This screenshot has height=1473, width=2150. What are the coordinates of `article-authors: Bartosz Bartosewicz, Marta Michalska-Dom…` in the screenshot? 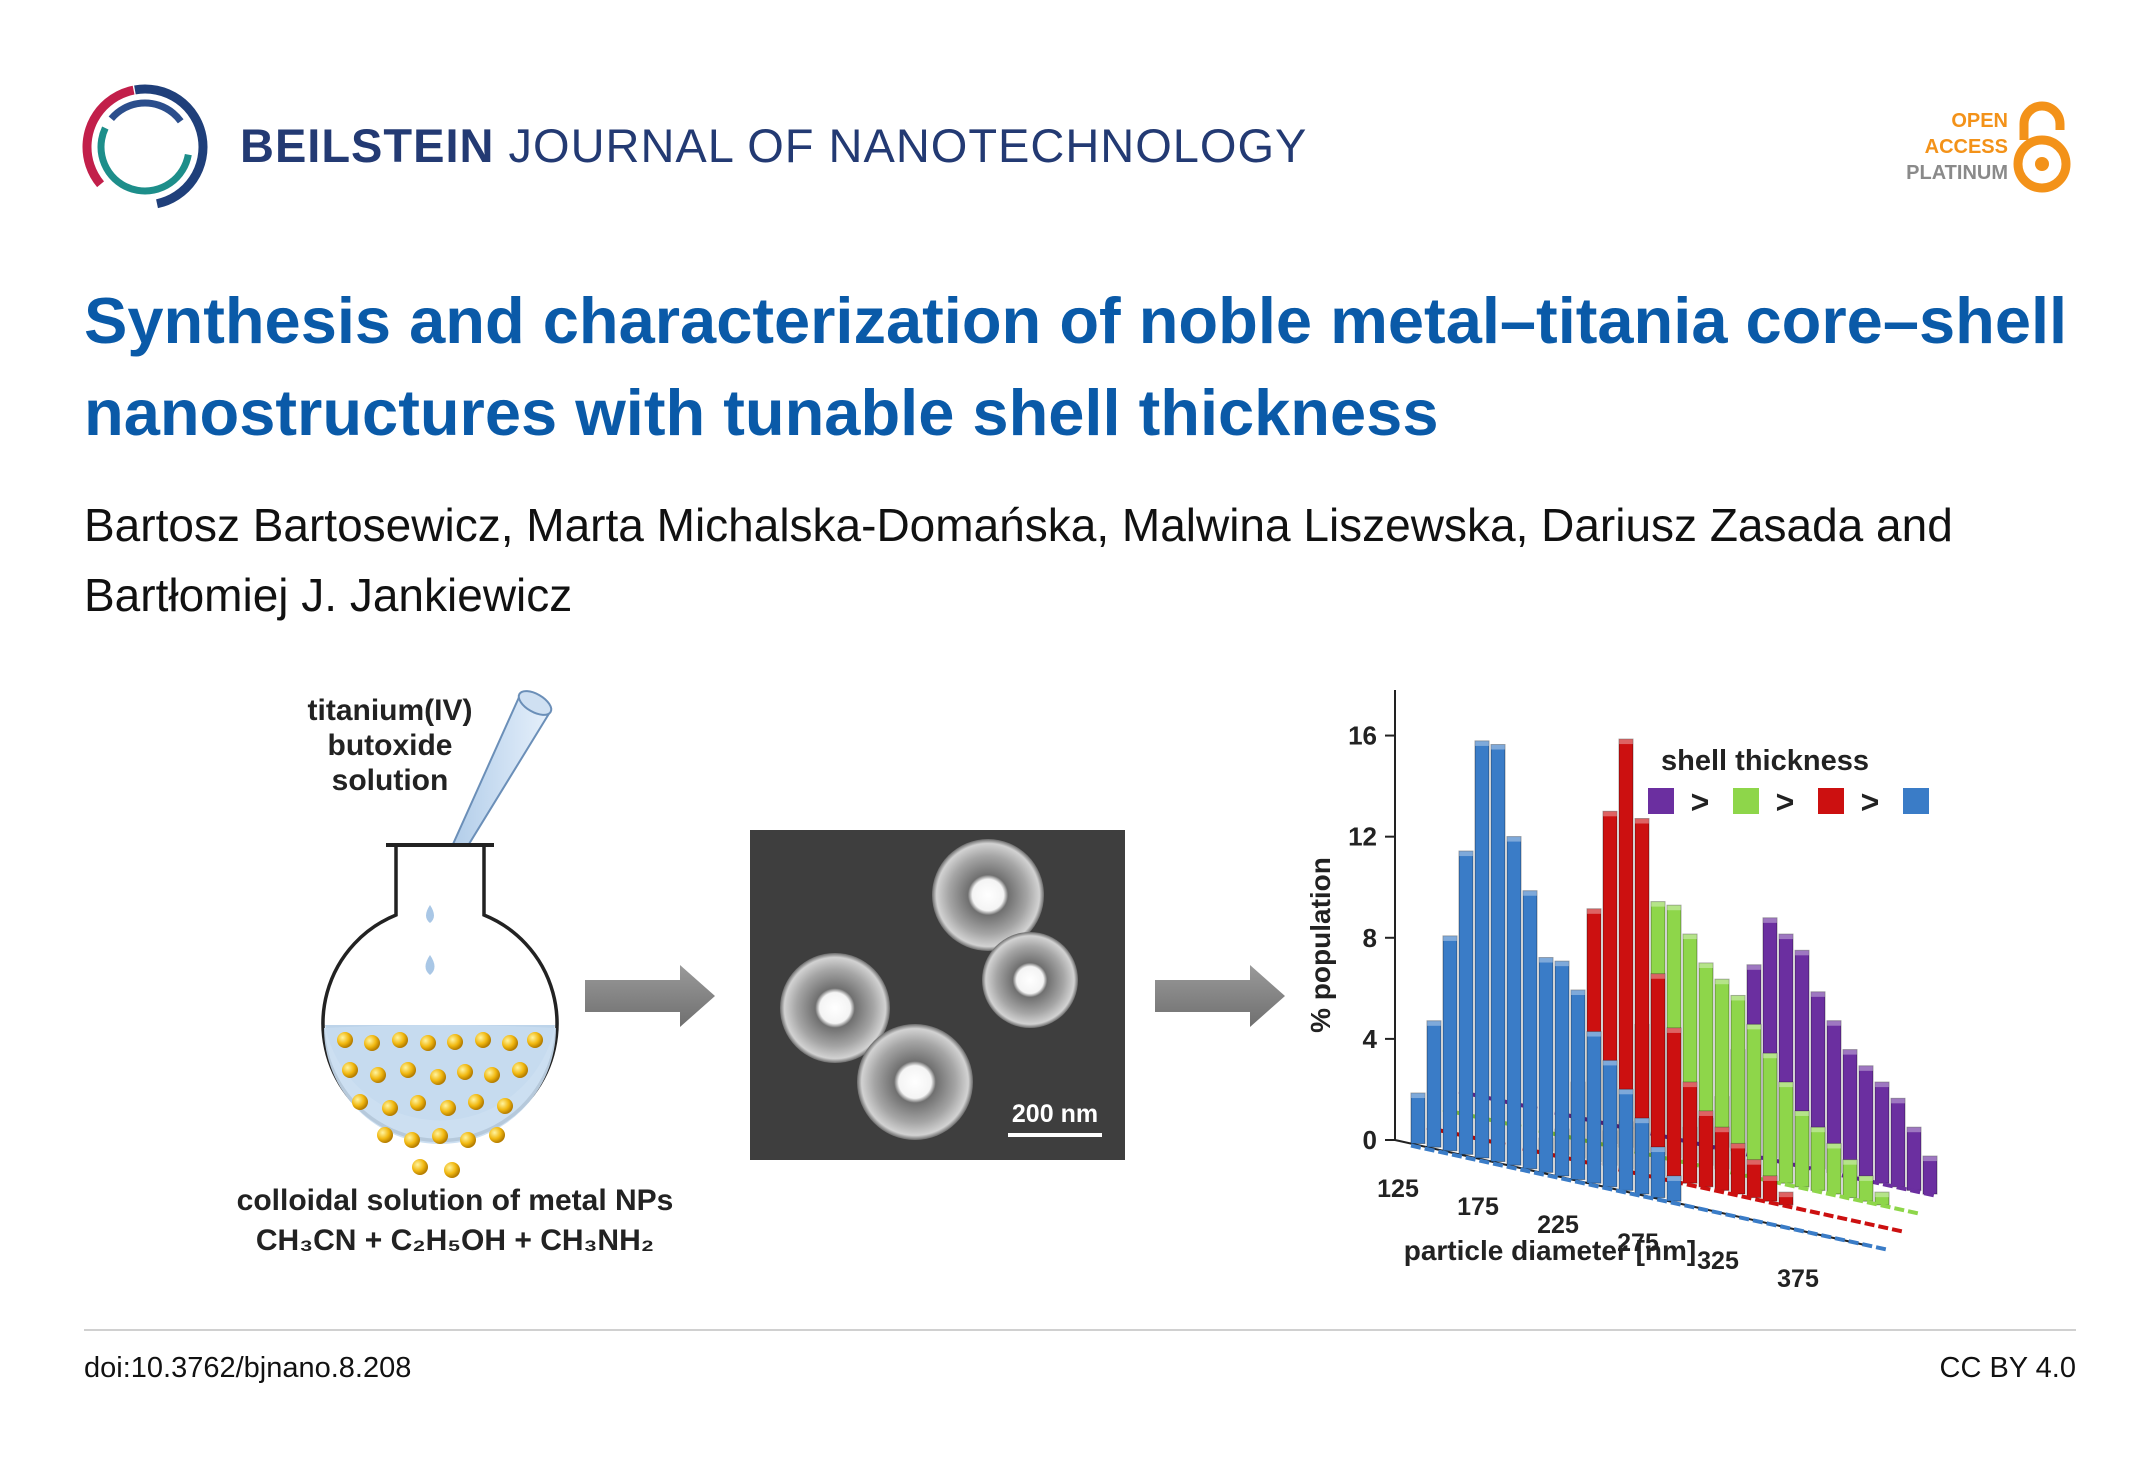 It's located at (1018, 560).